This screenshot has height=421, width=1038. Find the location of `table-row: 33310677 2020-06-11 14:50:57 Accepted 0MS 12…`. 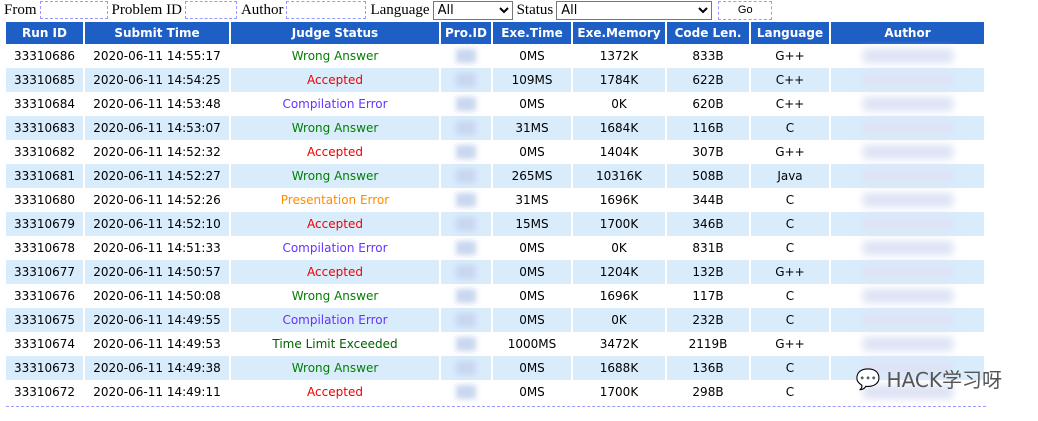

table-row: 33310677 2020-06-11 14:50:57 Accepted 0MS 12… is located at coordinates (495, 272).